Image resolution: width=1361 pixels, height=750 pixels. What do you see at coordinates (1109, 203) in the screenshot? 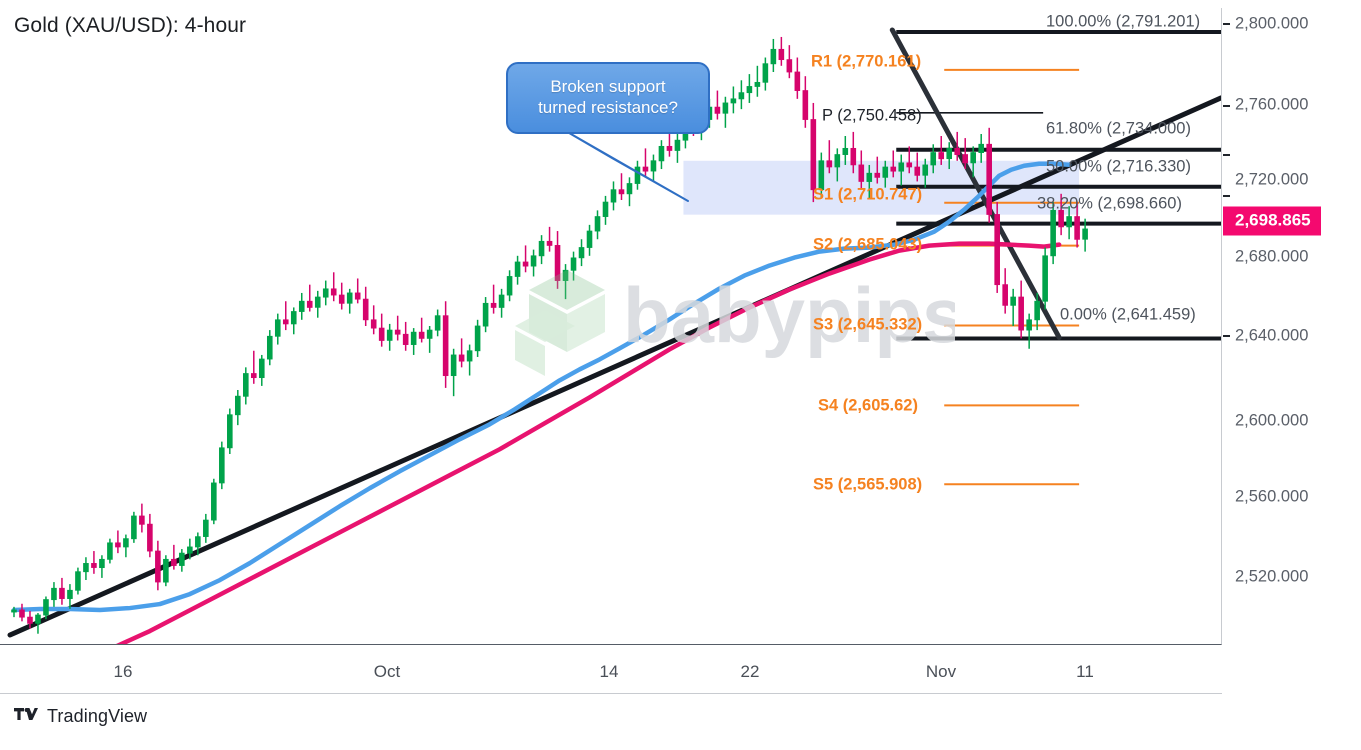
I see `fib-label-382: 38.20% (2,698.660)` at bounding box center [1109, 203].